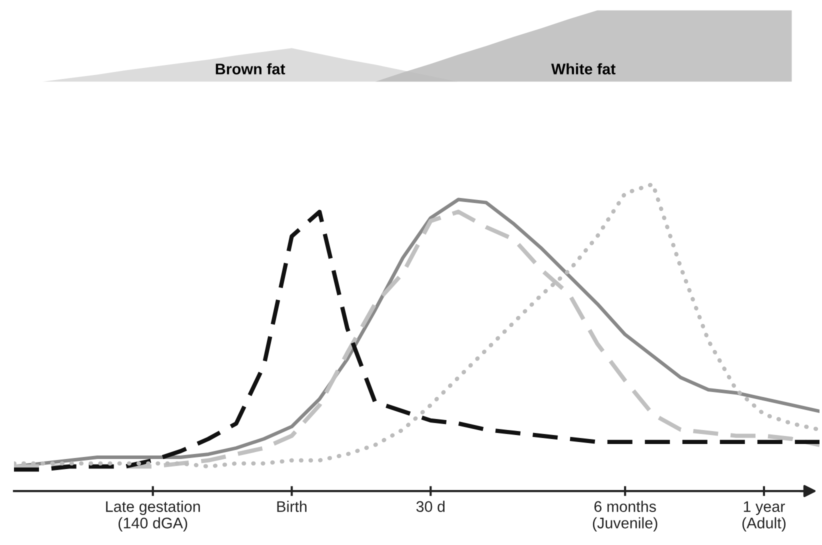  I want to click on x-tick-label: 6 months (Juvenile), so click(625, 516).